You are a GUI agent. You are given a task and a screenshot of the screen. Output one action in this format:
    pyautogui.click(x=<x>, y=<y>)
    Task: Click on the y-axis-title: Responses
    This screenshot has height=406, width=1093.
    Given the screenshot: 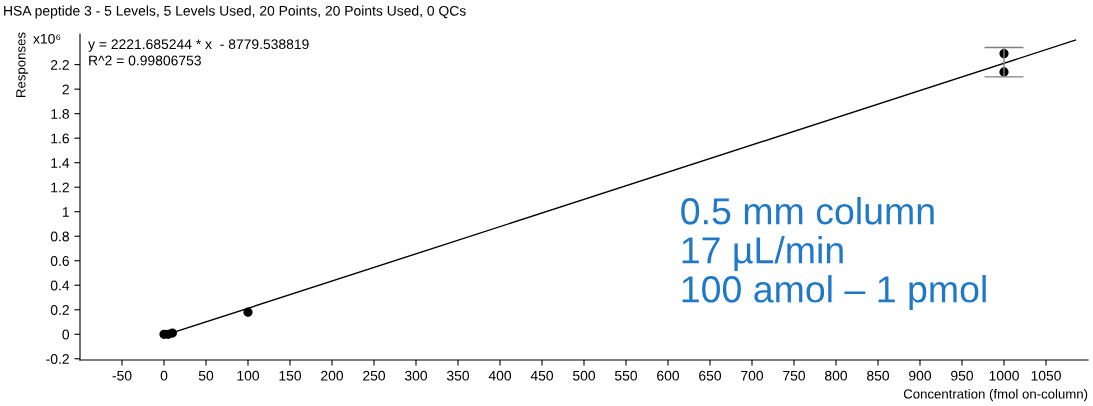 What is the action you would take?
    pyautogui.click(x=22, y=64)
    